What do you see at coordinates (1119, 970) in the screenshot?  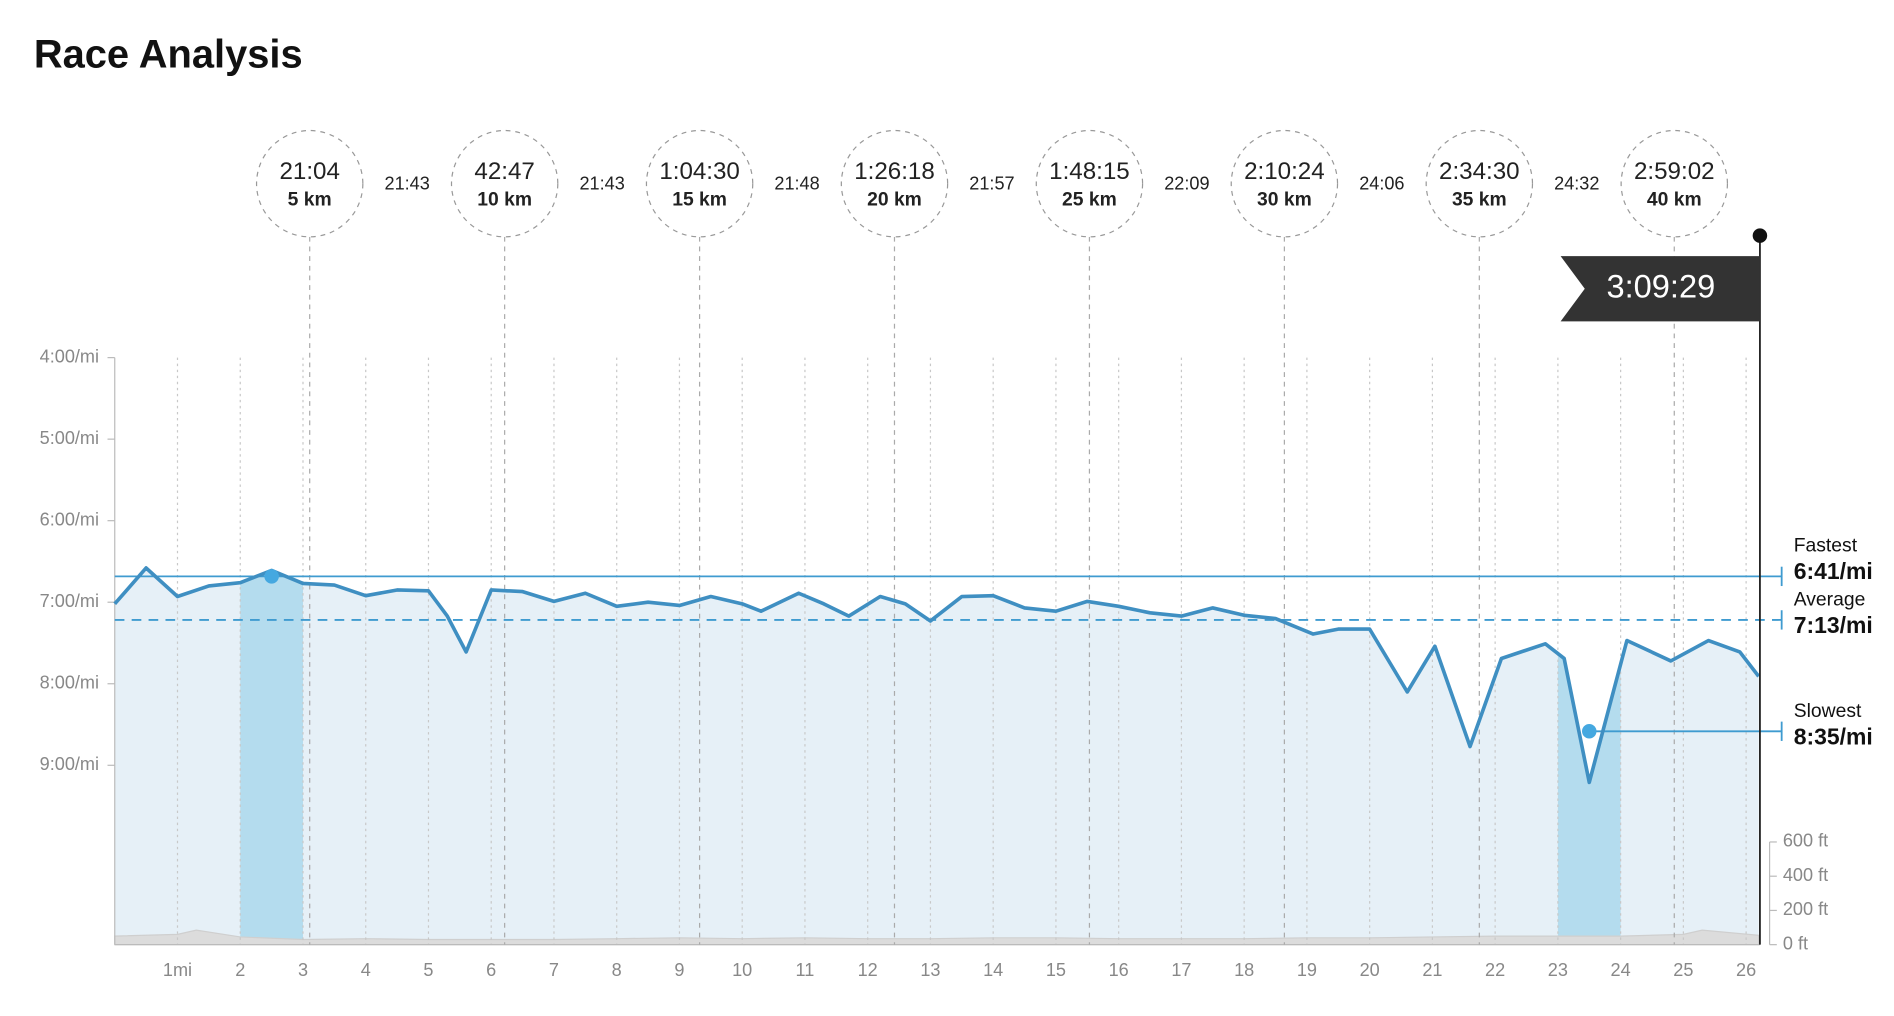 I see `x-tick-label: 16` at bounding box center [1119, 970].